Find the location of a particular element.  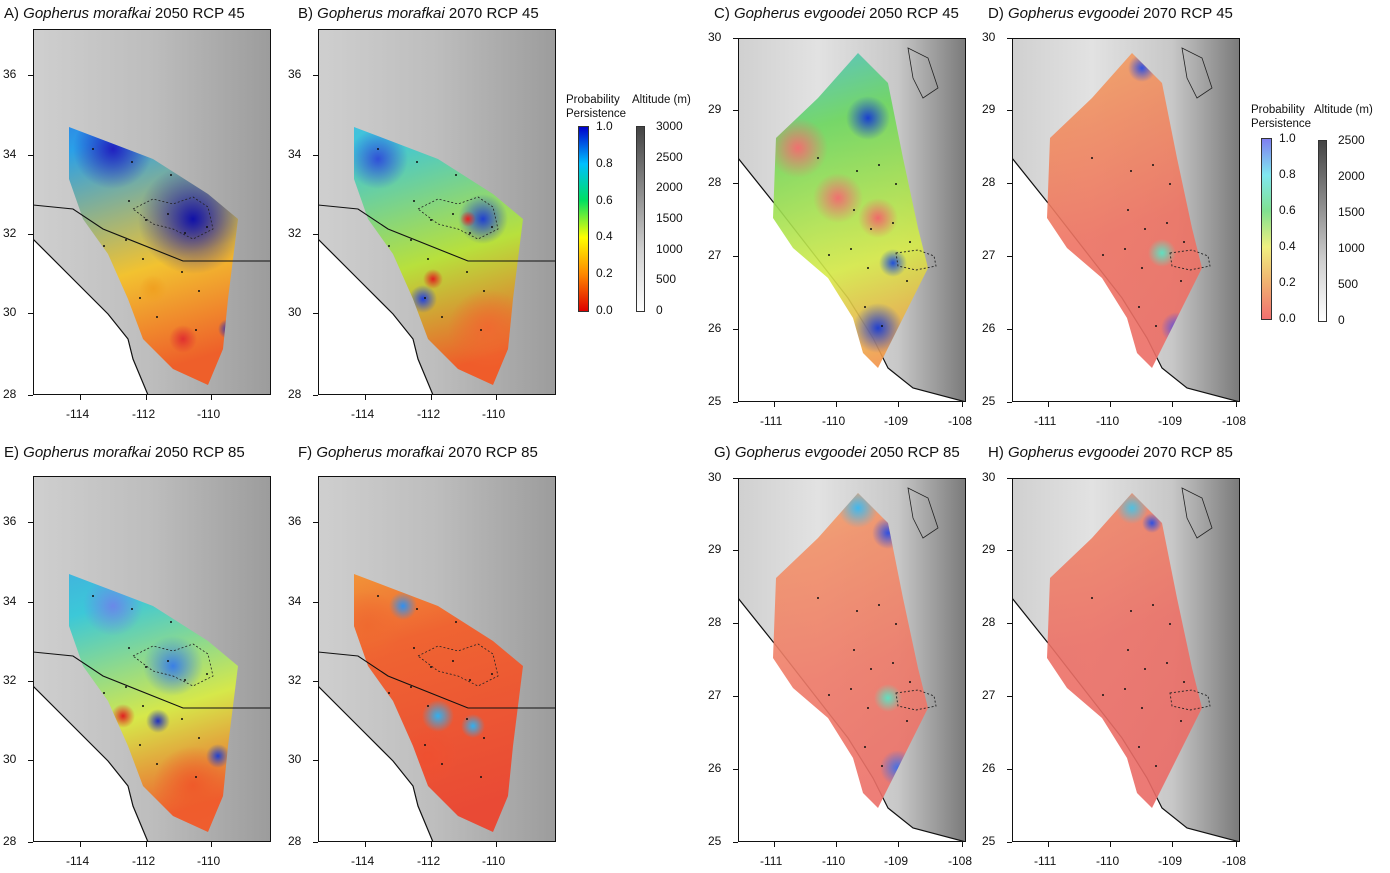

scenario-label: 2070 RCP 45 is located at coordinates (491, 13).